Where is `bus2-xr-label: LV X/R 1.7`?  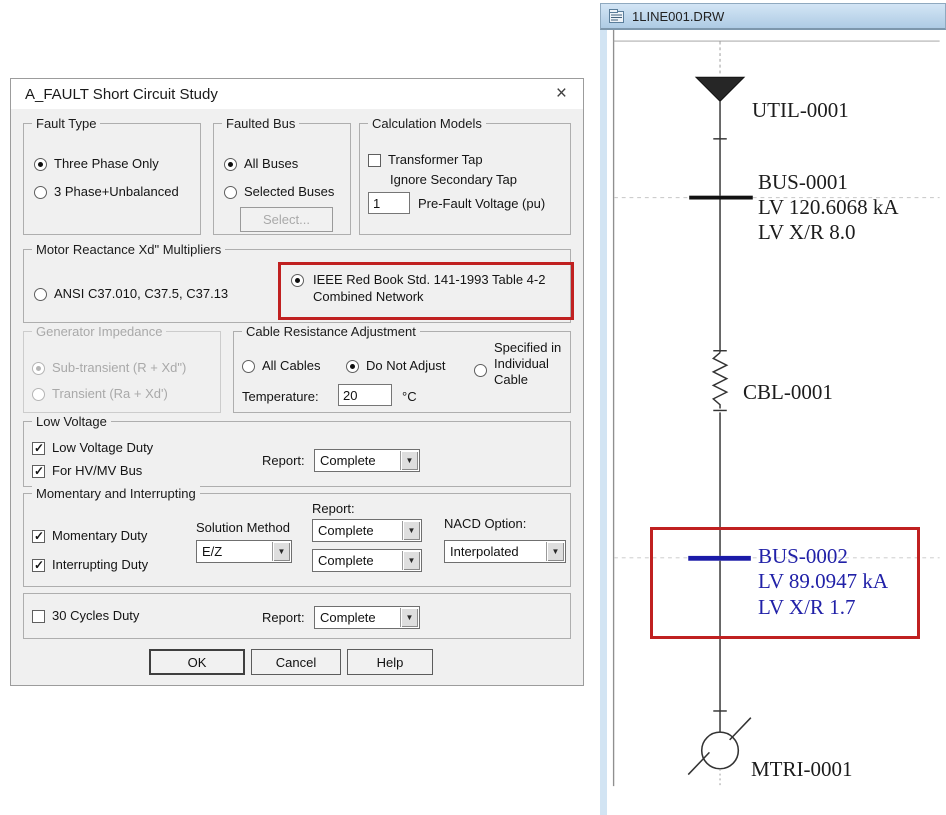 bus2-xr-label: LV X/R 1.7 is located at coordinates (807, 607).